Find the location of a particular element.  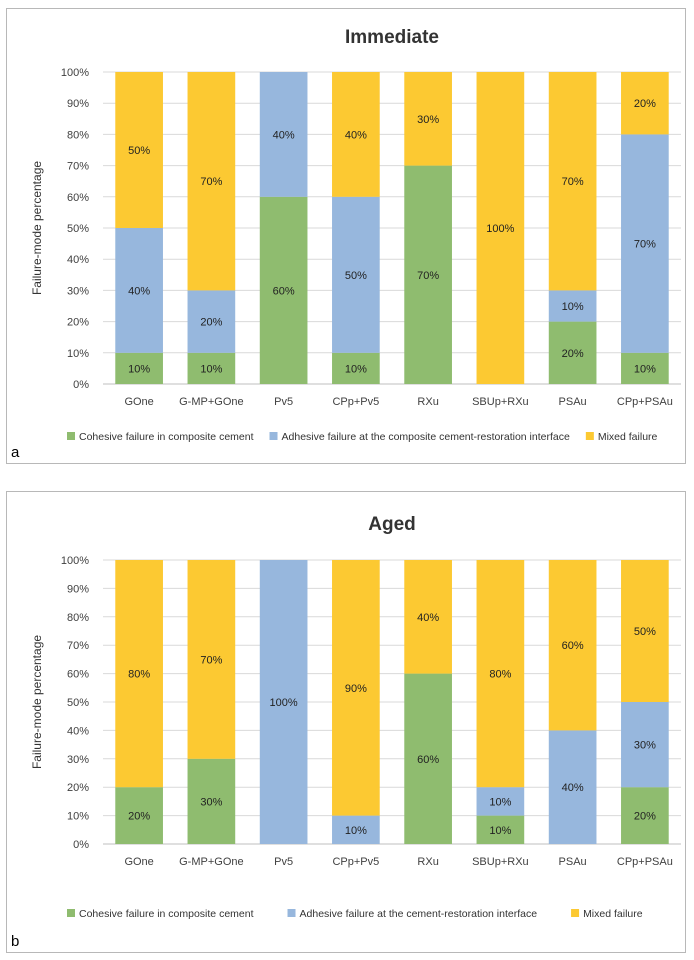

chart-title: Immediate is located at coordinates (392, 37).